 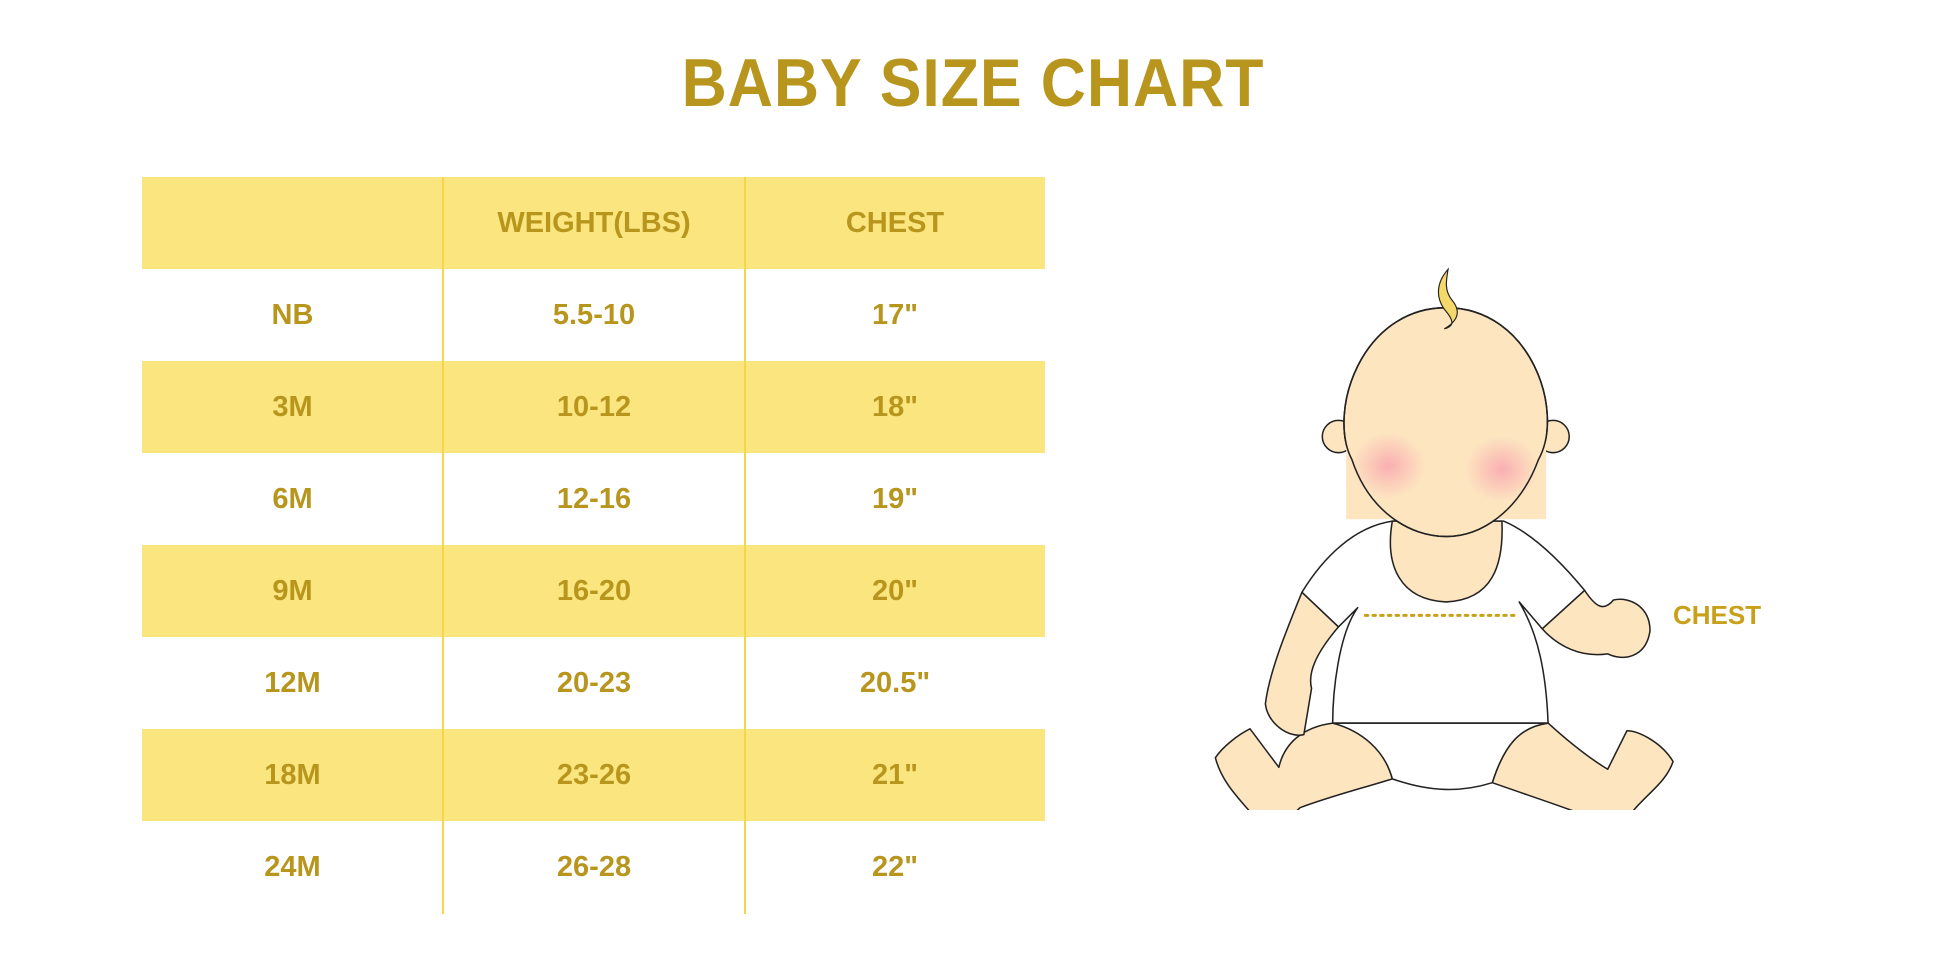 I want to click on size-cell: 3M, so click(x=292, y=406).